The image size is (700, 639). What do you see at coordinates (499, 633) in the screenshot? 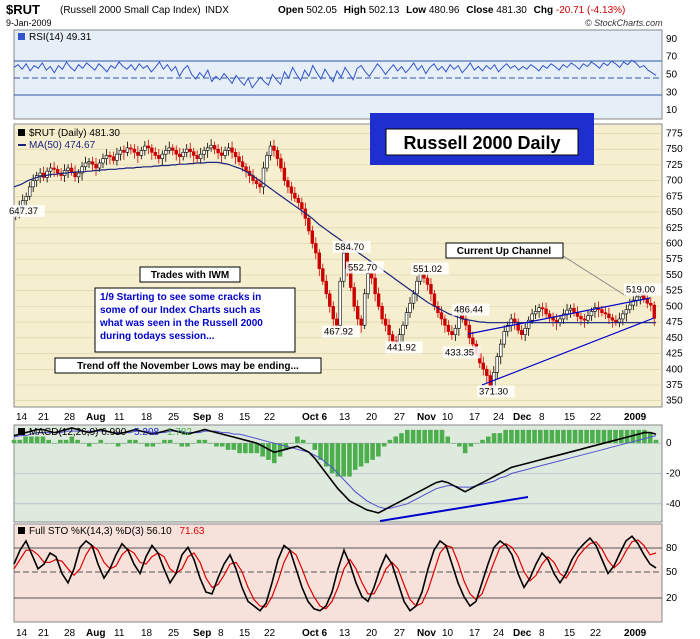
I see `x-tick: 24` at bounding box center [499, 633].